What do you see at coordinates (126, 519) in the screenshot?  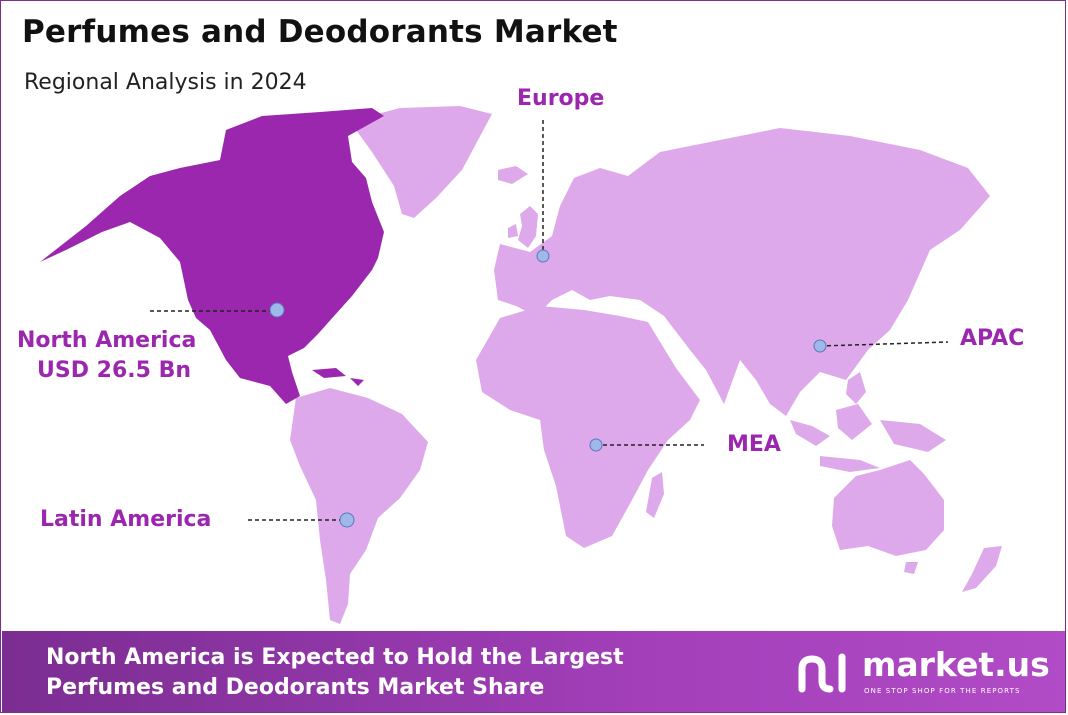 I see `latin-america-label: Latin America` at bounding box center [126, 519].